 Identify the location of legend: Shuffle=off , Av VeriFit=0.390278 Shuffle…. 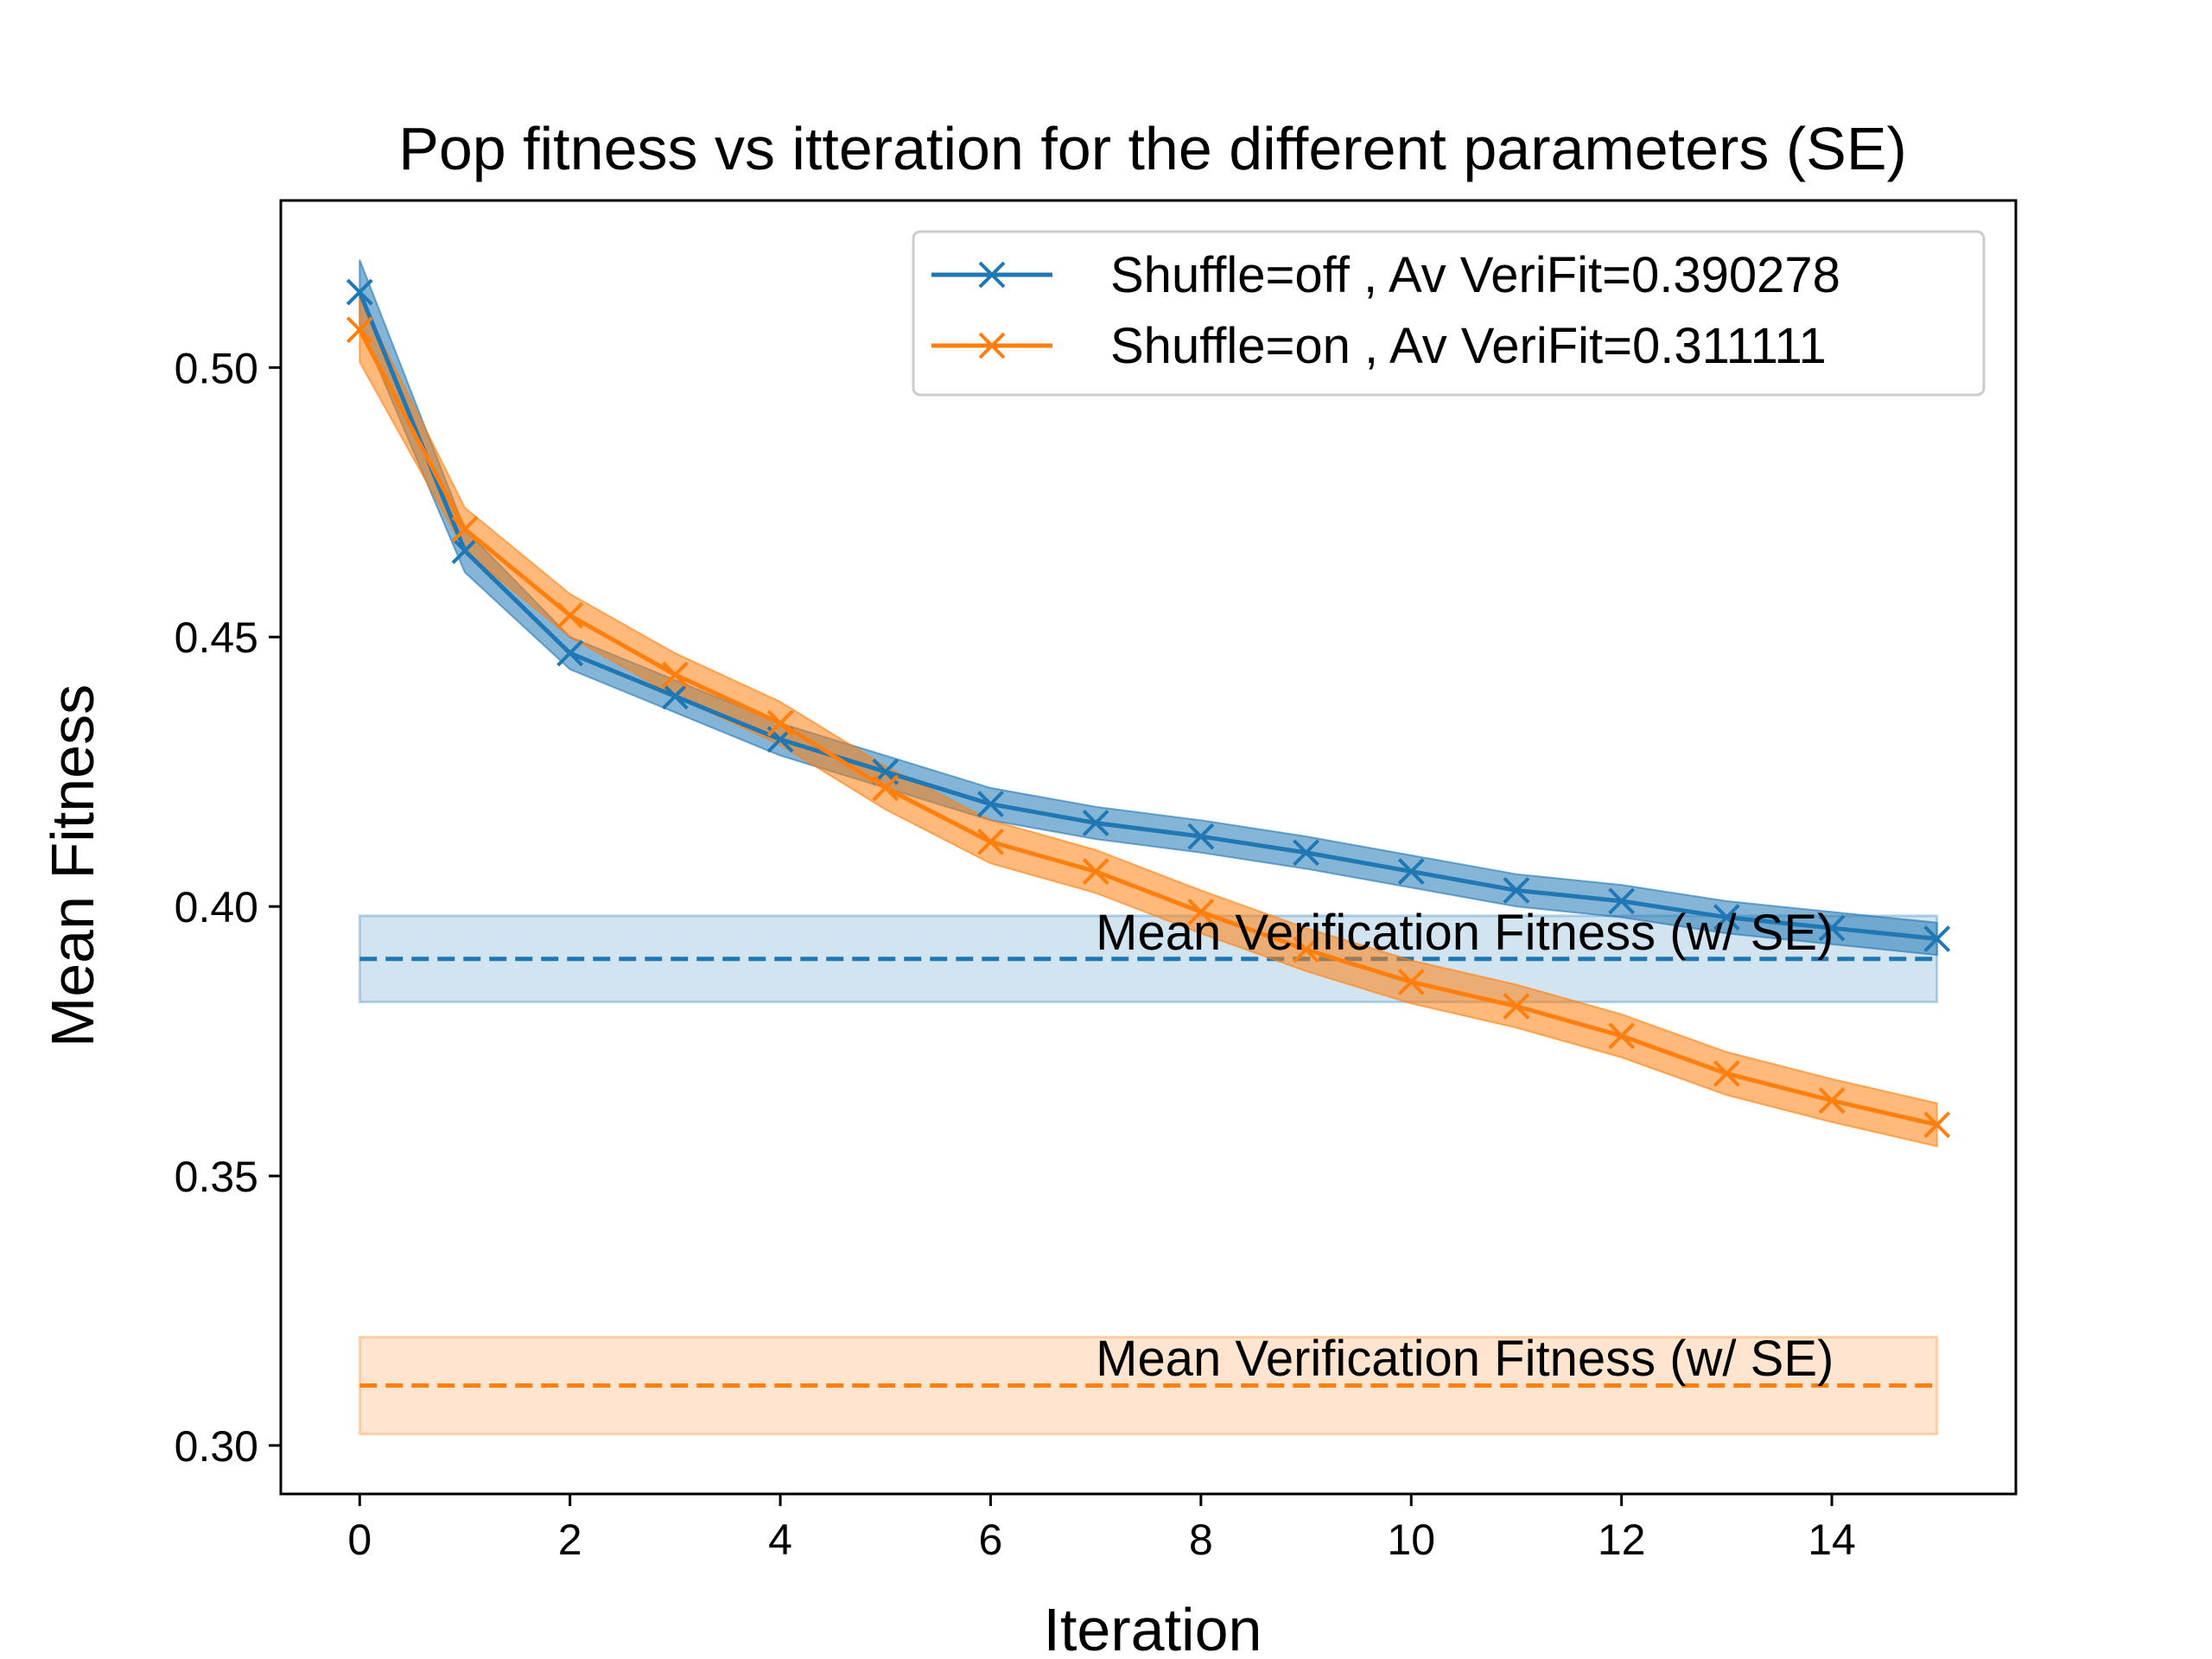
(1449, 313).